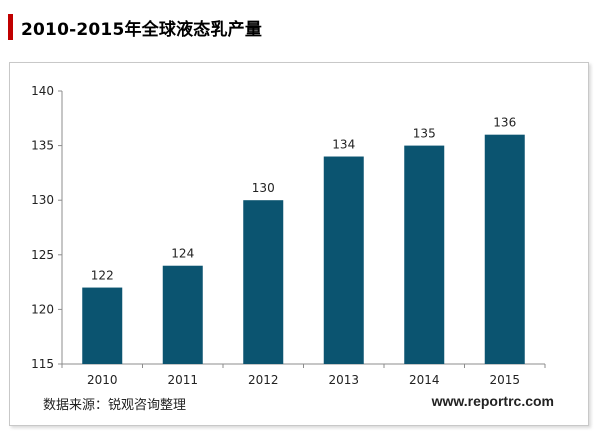 The image size is (600, 433). I want to click on bar-2010, so click(102, 325).